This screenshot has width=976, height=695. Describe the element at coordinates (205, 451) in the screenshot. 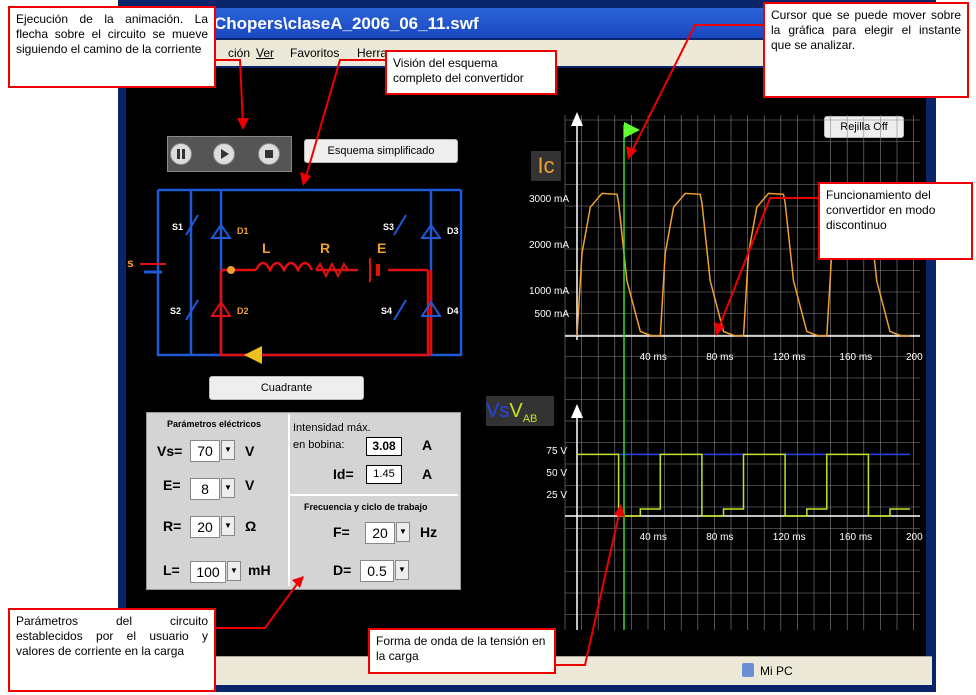

I see `vs-select: 70` at that location.